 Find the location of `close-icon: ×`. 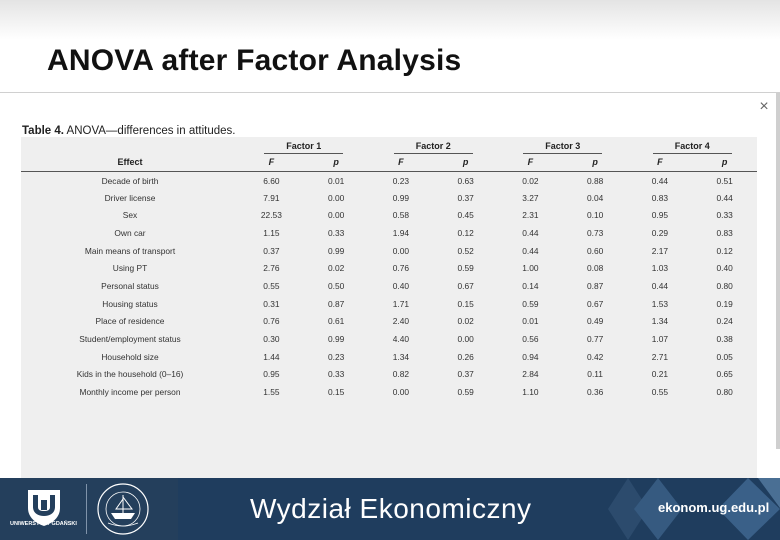

close-icon: × is located at coordinates (764, 106).